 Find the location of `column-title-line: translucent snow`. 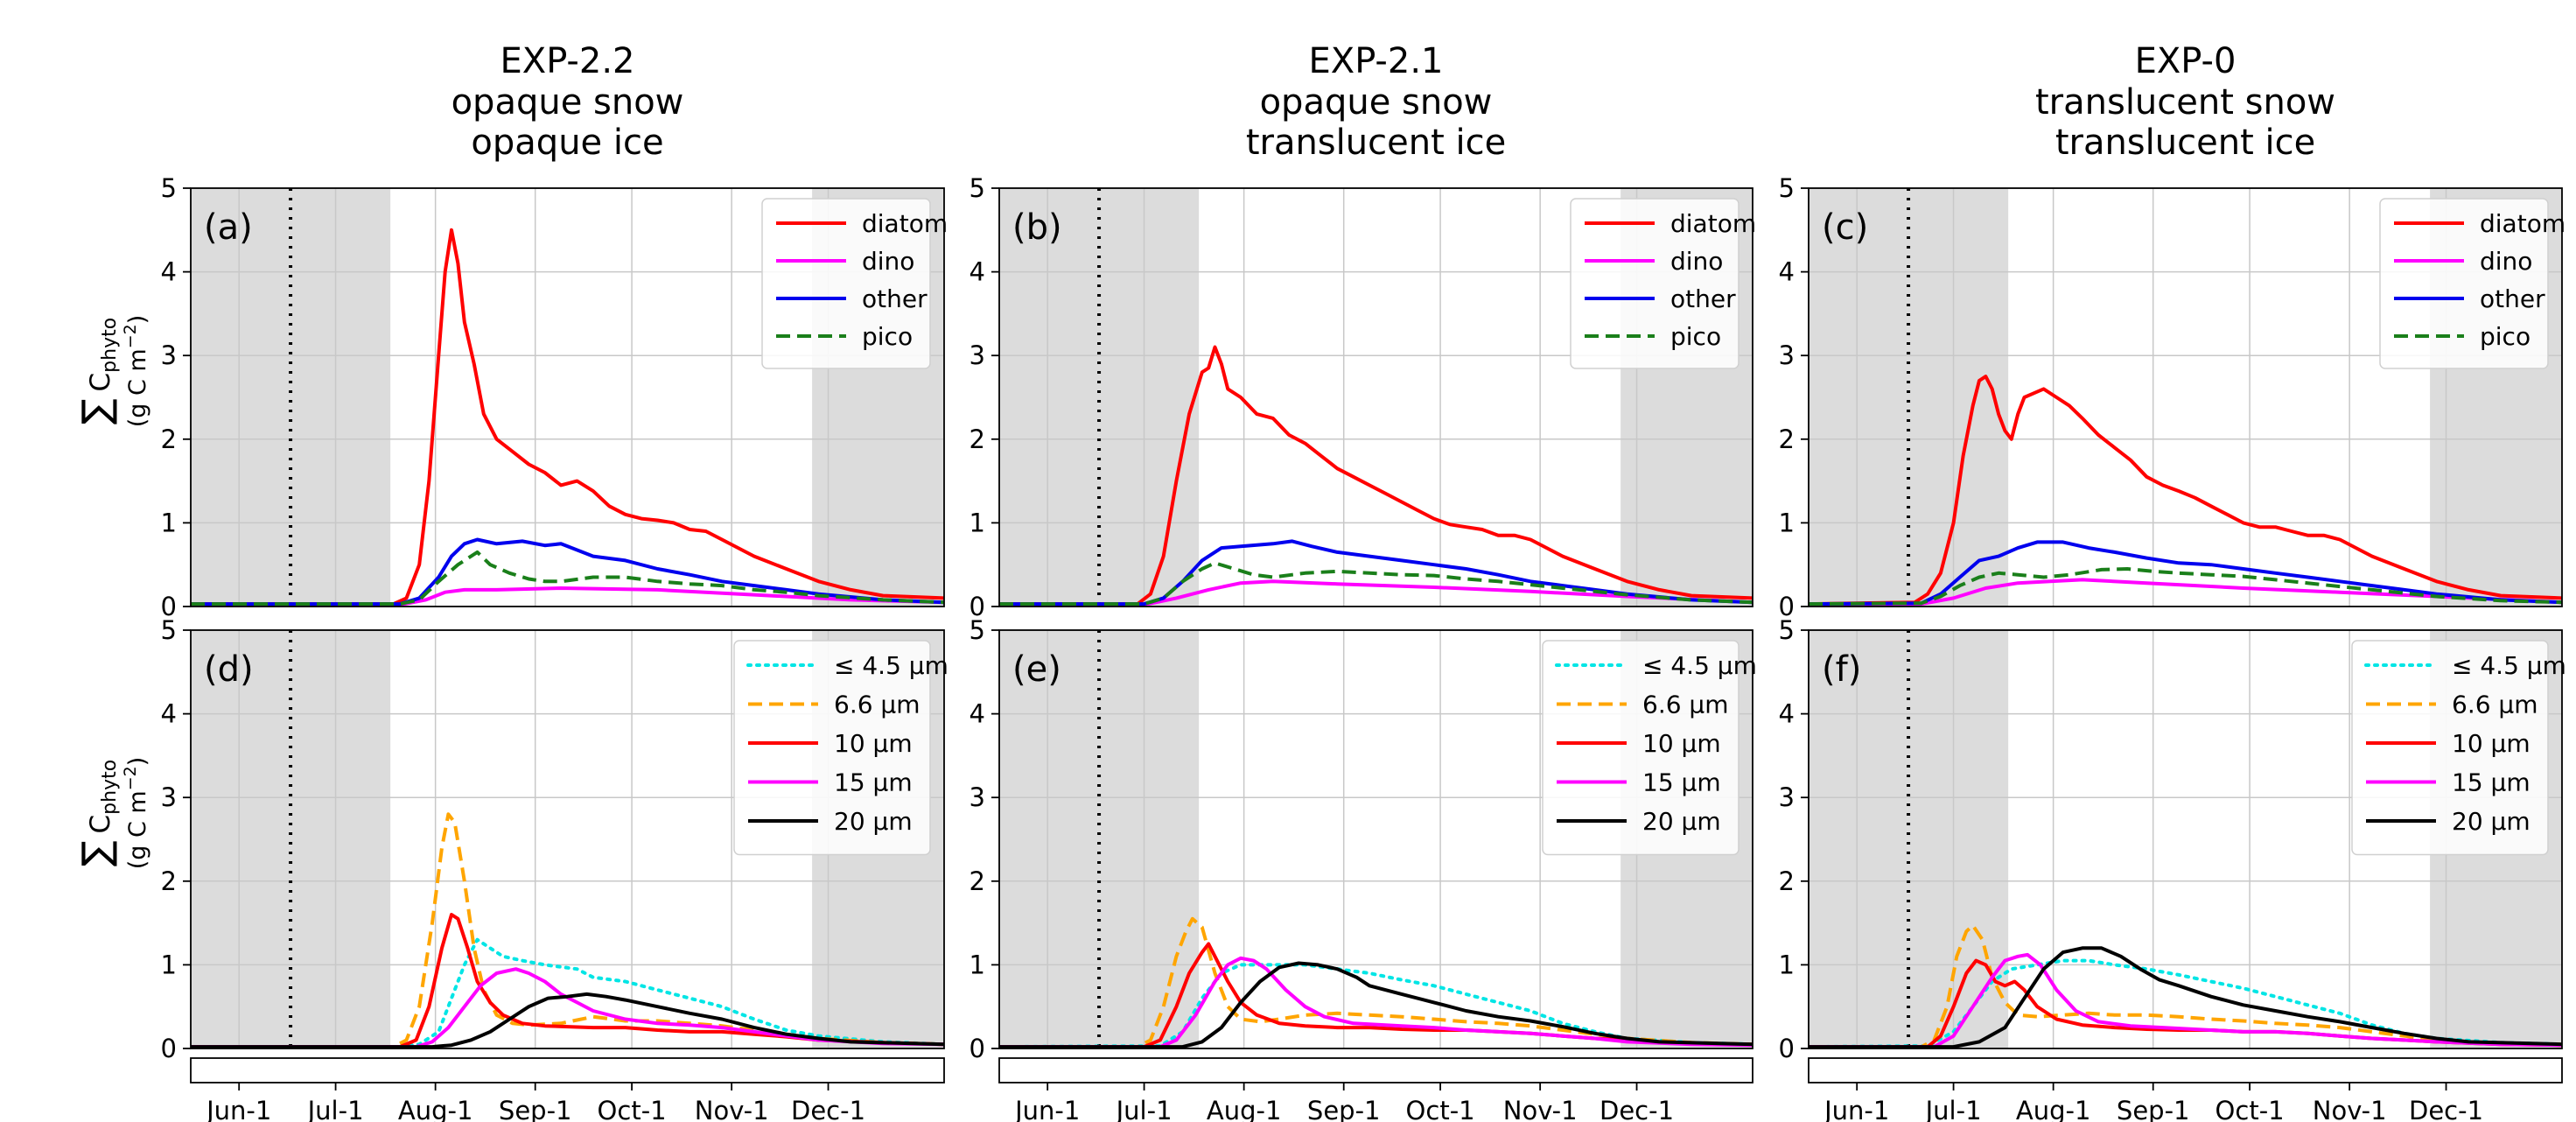

column-title-line: translucent snow is located at coordinates (2185, 102).